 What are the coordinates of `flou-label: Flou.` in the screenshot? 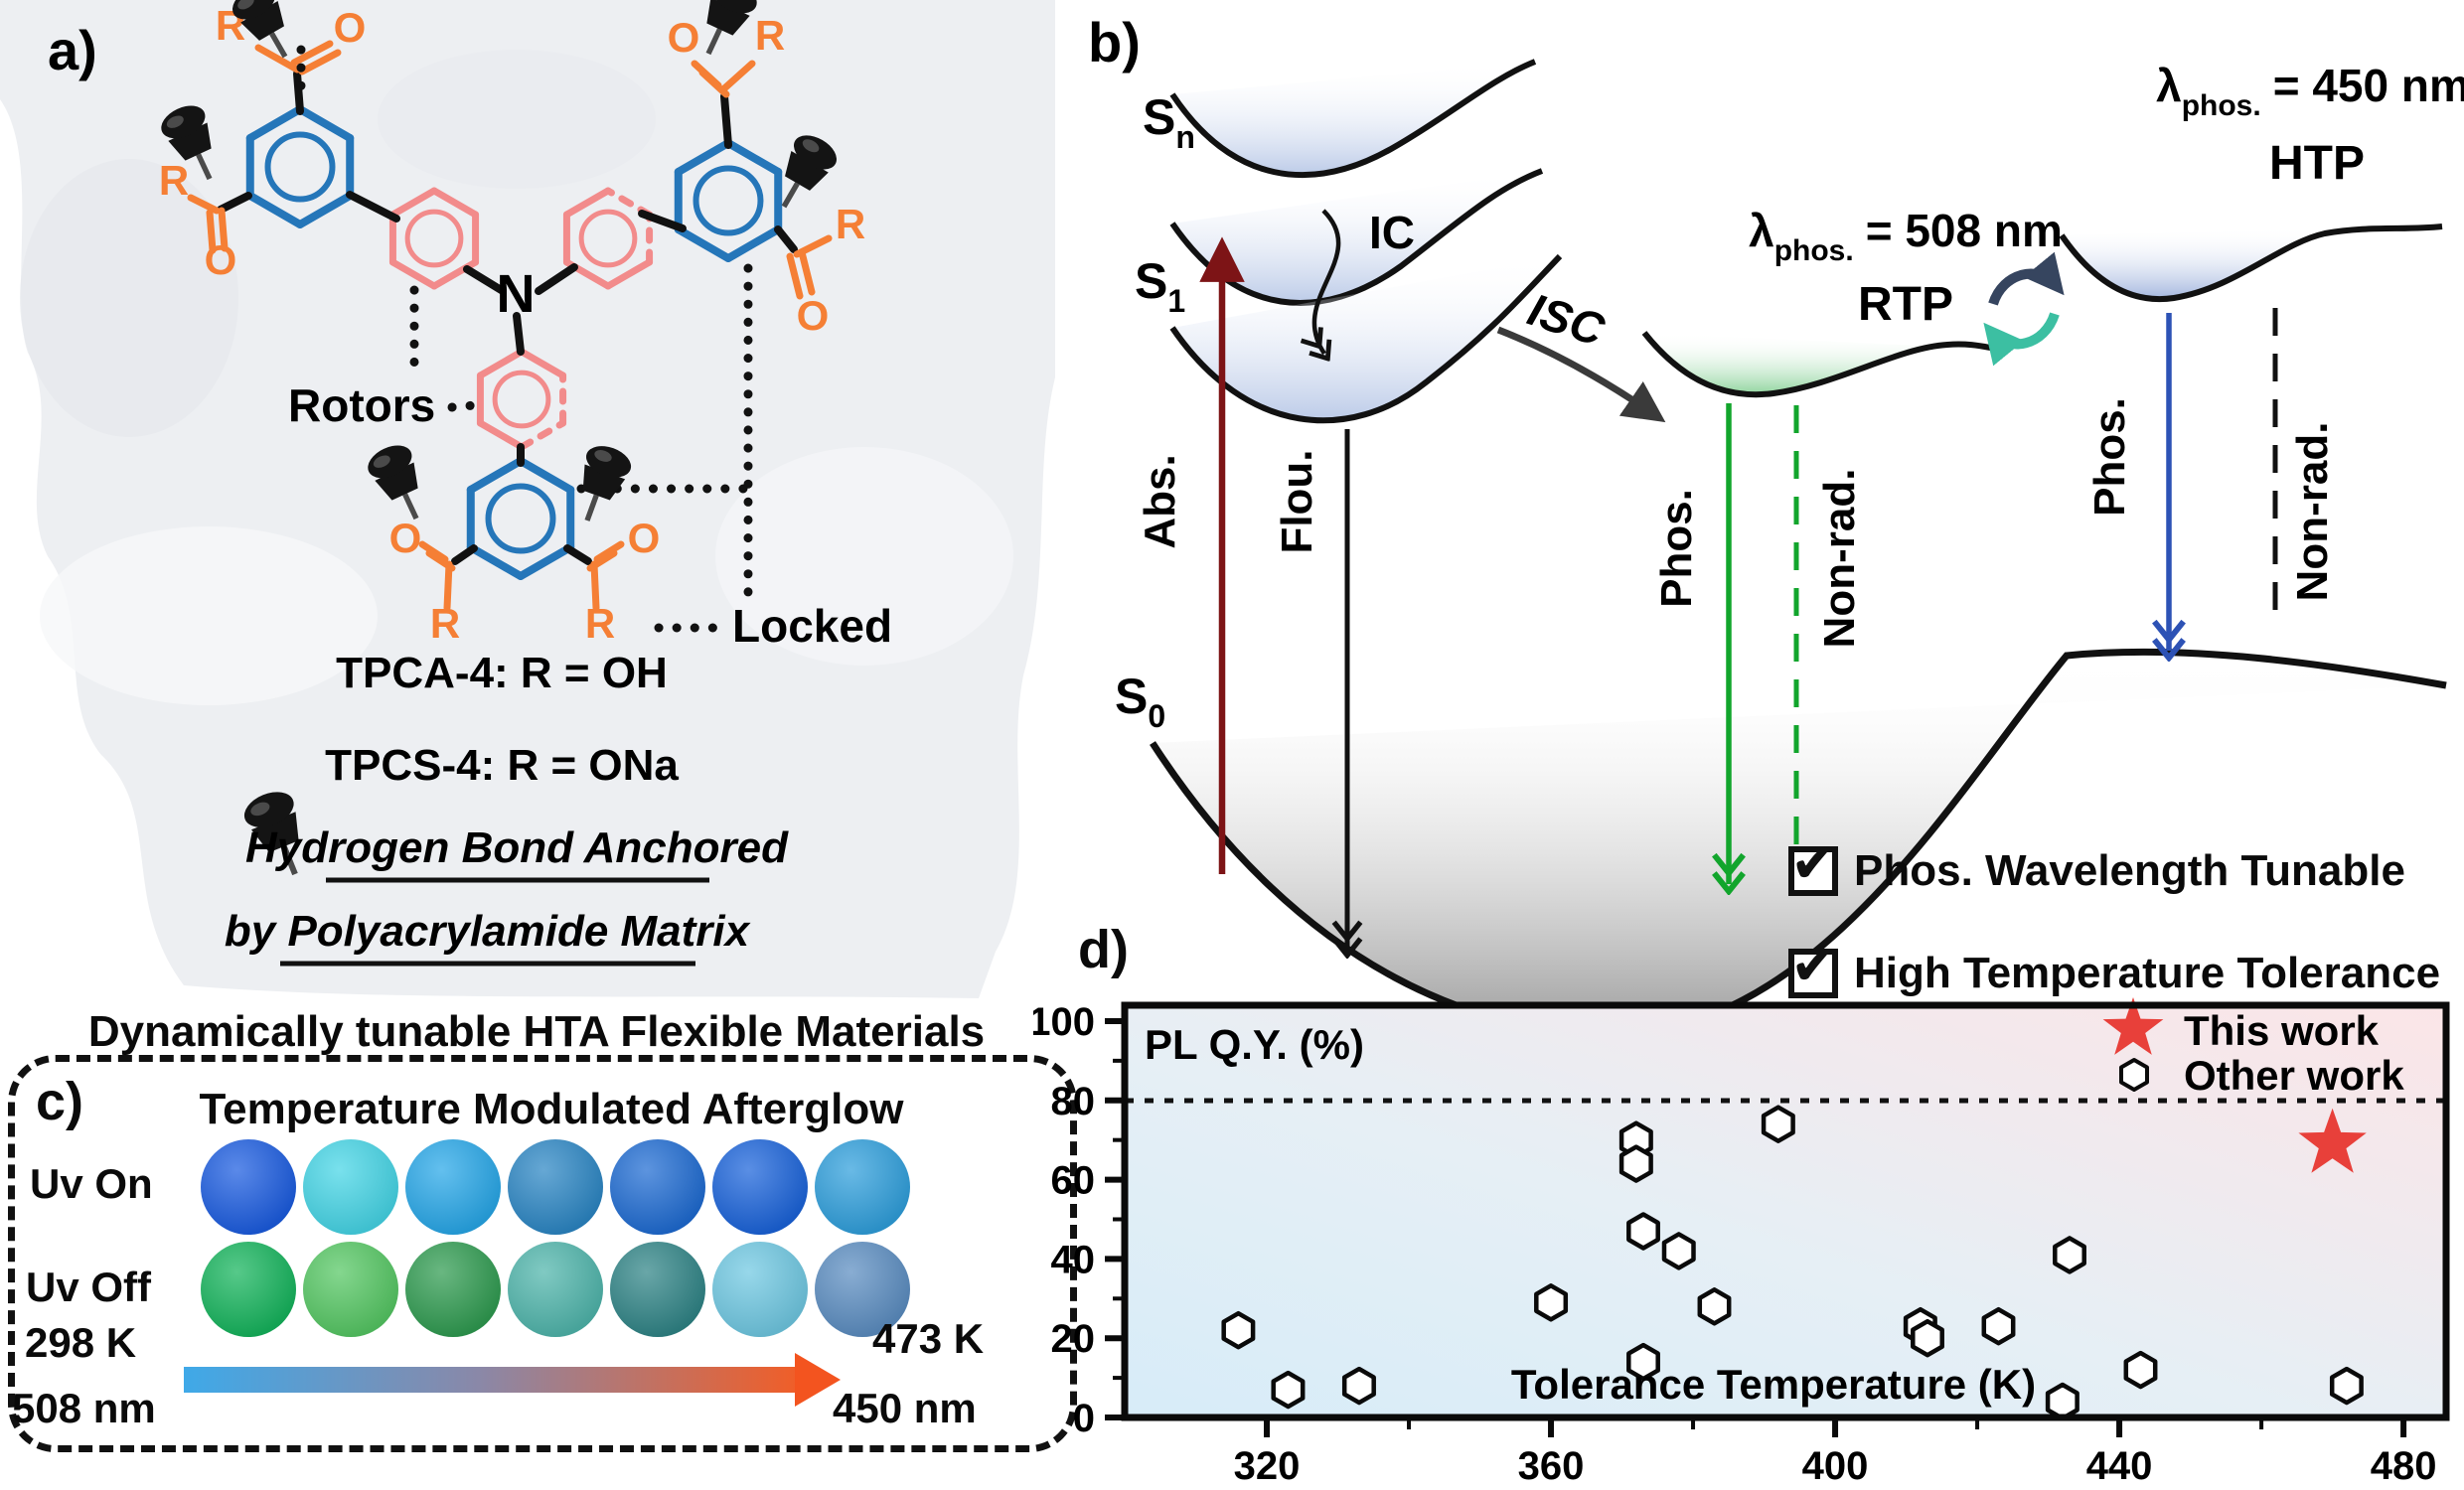 It's located at (1297, 501).